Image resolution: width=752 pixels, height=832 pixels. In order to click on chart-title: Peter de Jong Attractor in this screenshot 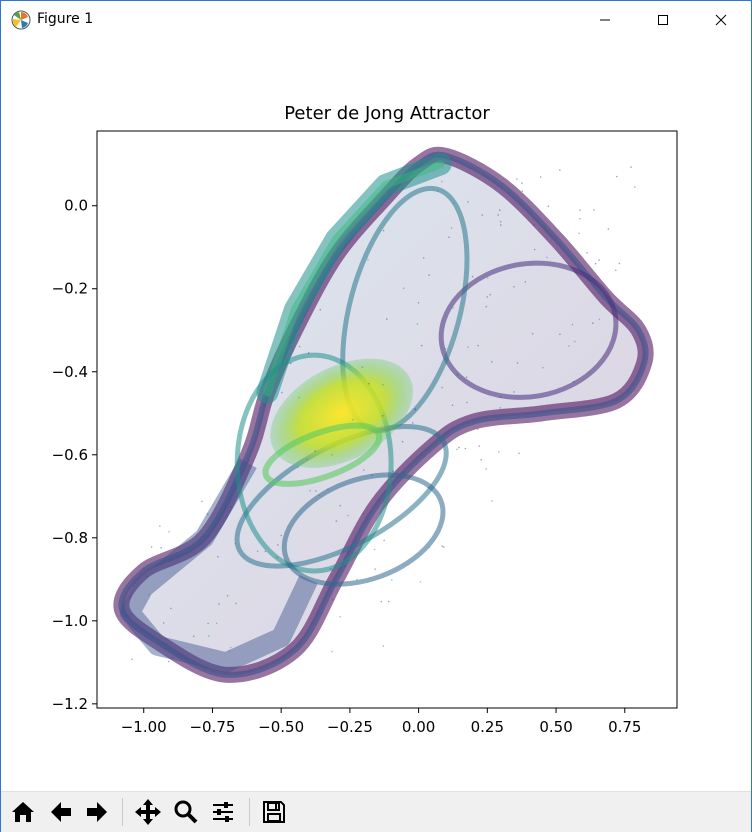, I will do `click(387, 113)`.